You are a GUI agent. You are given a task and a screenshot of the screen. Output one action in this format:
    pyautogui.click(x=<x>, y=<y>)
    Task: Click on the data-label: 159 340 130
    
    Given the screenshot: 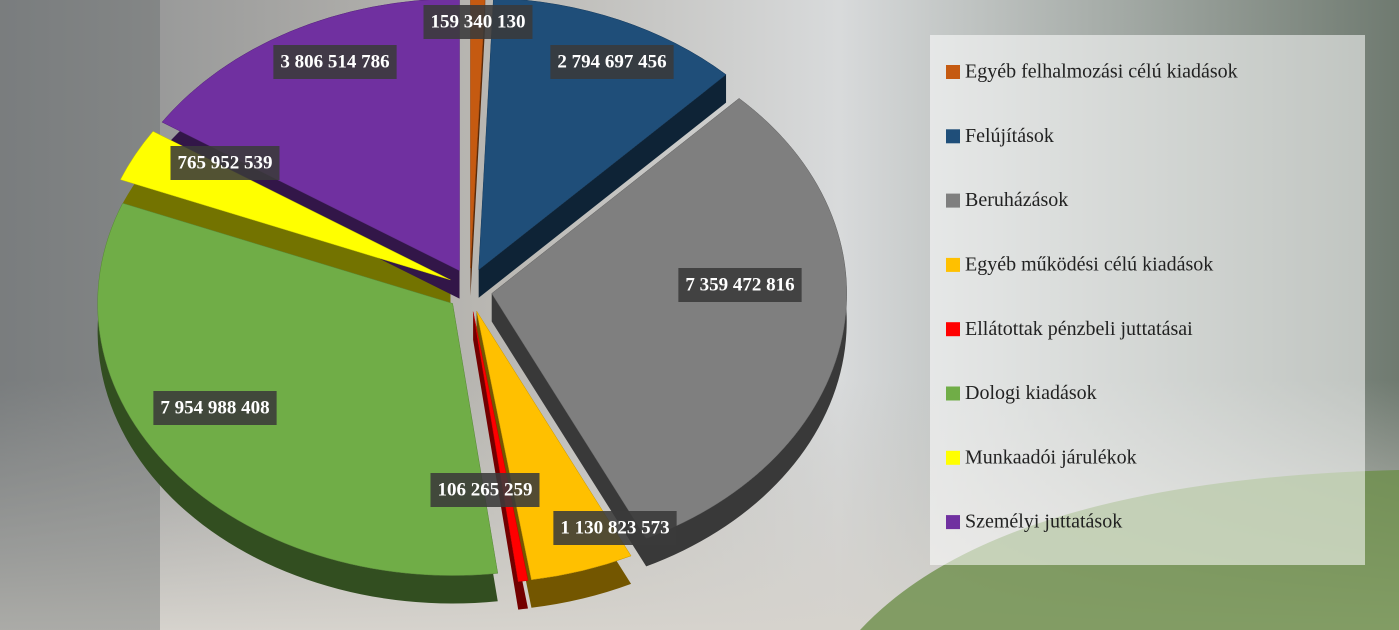 What is the action you would take?
    pyautogui.click(x=478, y=22)
    